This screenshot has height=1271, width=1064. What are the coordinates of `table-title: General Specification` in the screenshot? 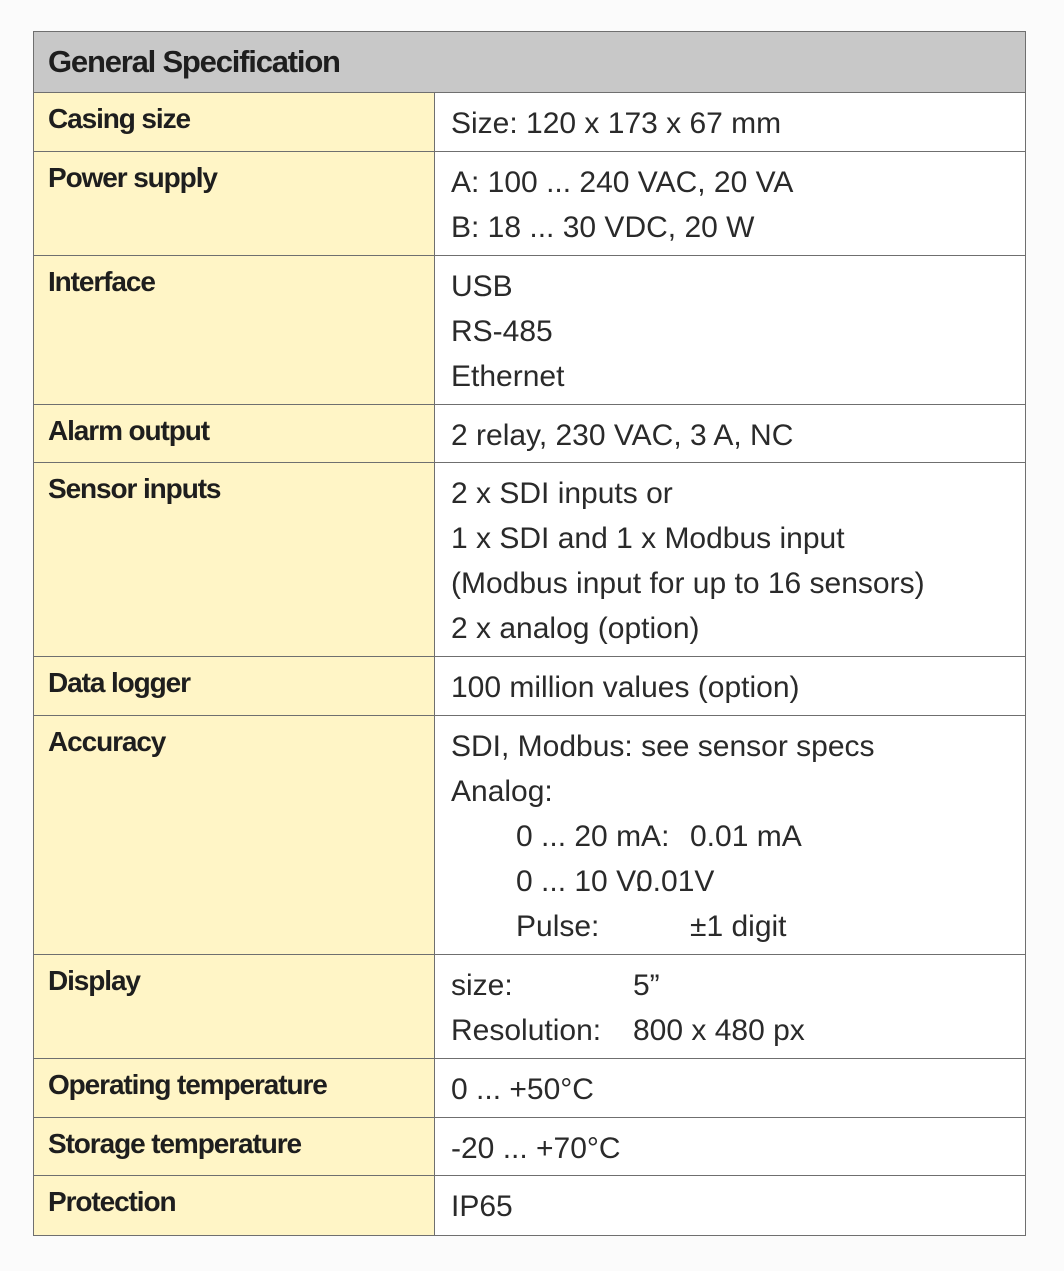 It's located at (529, 62).